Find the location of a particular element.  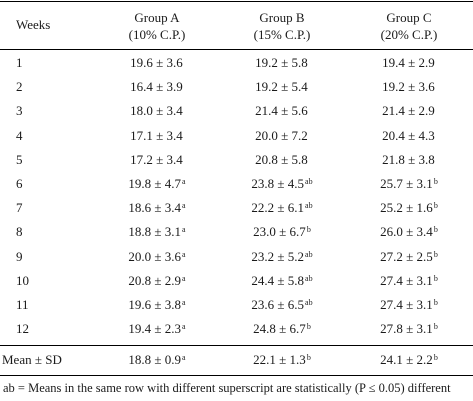

header-group-a-sub: (10% C.P.) is located at coordinates (157, 34).